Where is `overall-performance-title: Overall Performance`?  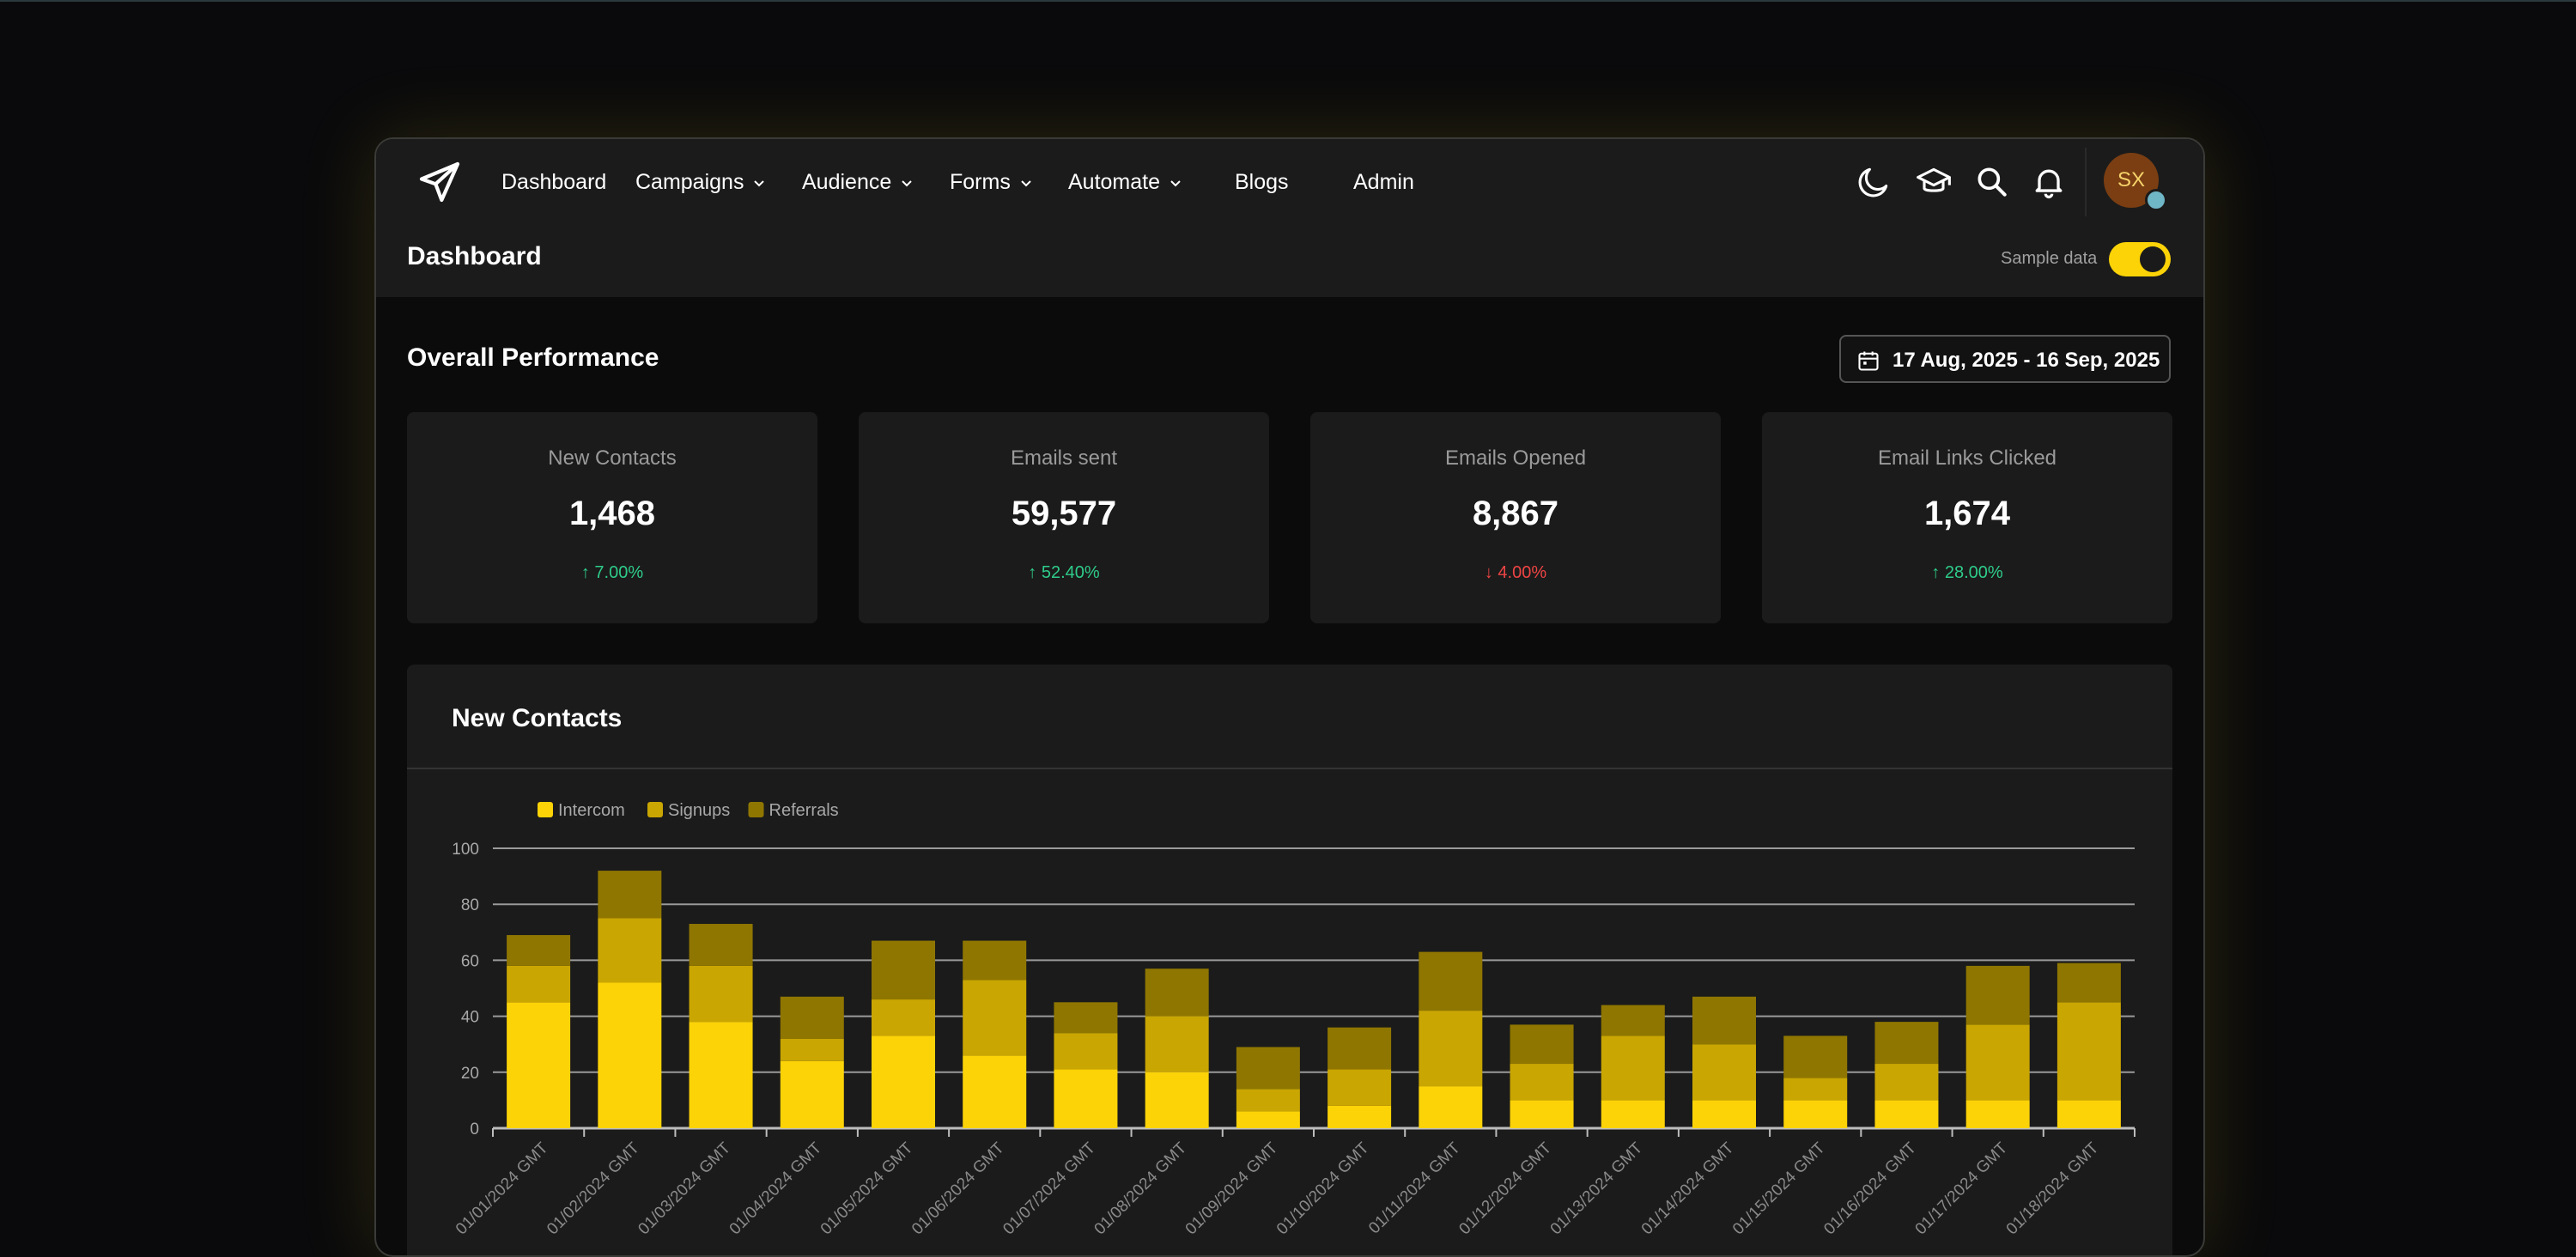 overall-performance-title: Overall Performance is located at coordinates (533, 357).